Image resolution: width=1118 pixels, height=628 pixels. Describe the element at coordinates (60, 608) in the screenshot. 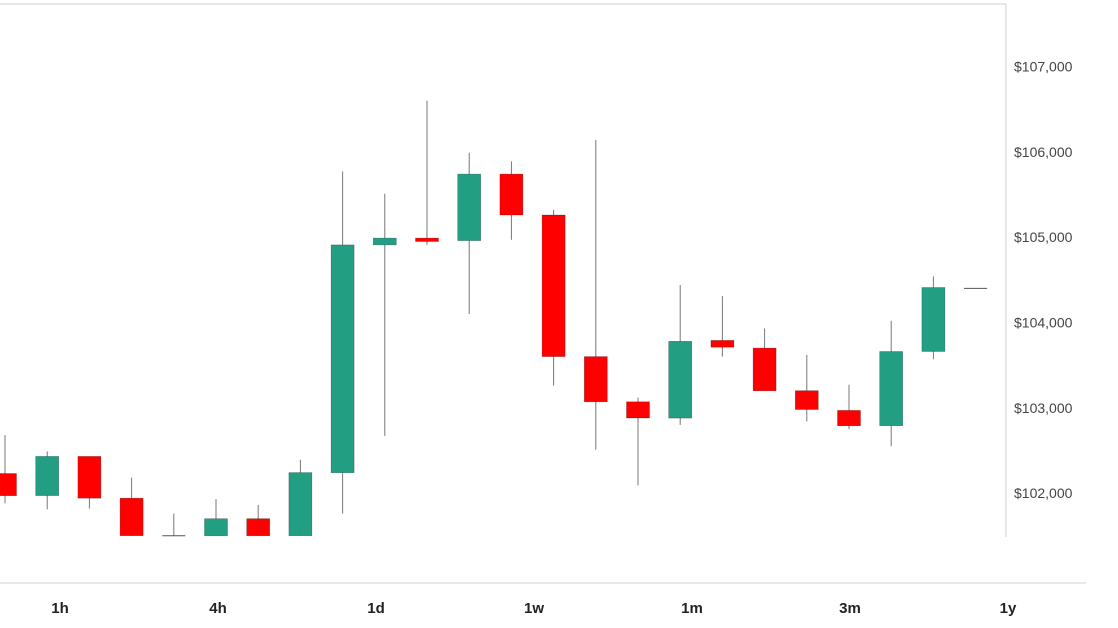

I see `range-tab-1h: 1h` at that location.